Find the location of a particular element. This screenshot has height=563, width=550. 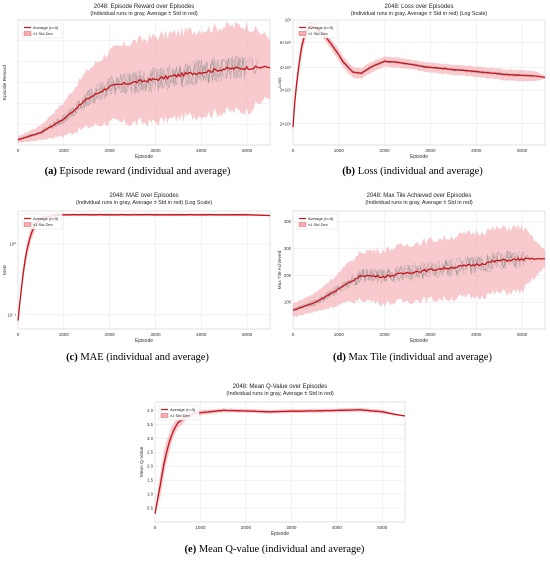

caption-d: (d) Max Tile (individual and average) is located at coordinates (412, 357).